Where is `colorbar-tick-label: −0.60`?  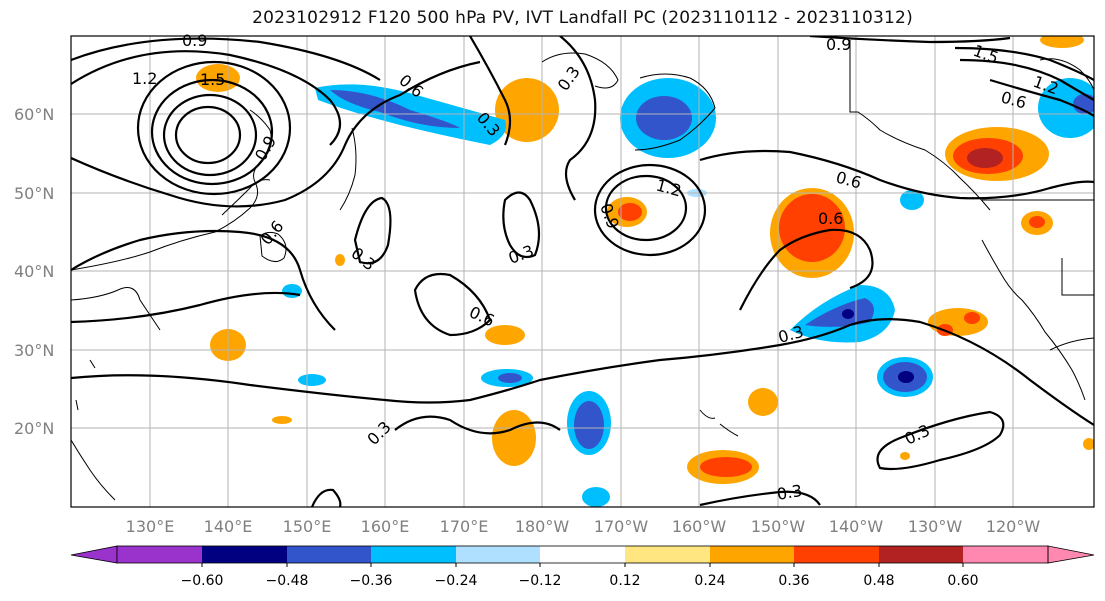 colorbar-tick-label: −0.60 is located at coordinates (202, 581).